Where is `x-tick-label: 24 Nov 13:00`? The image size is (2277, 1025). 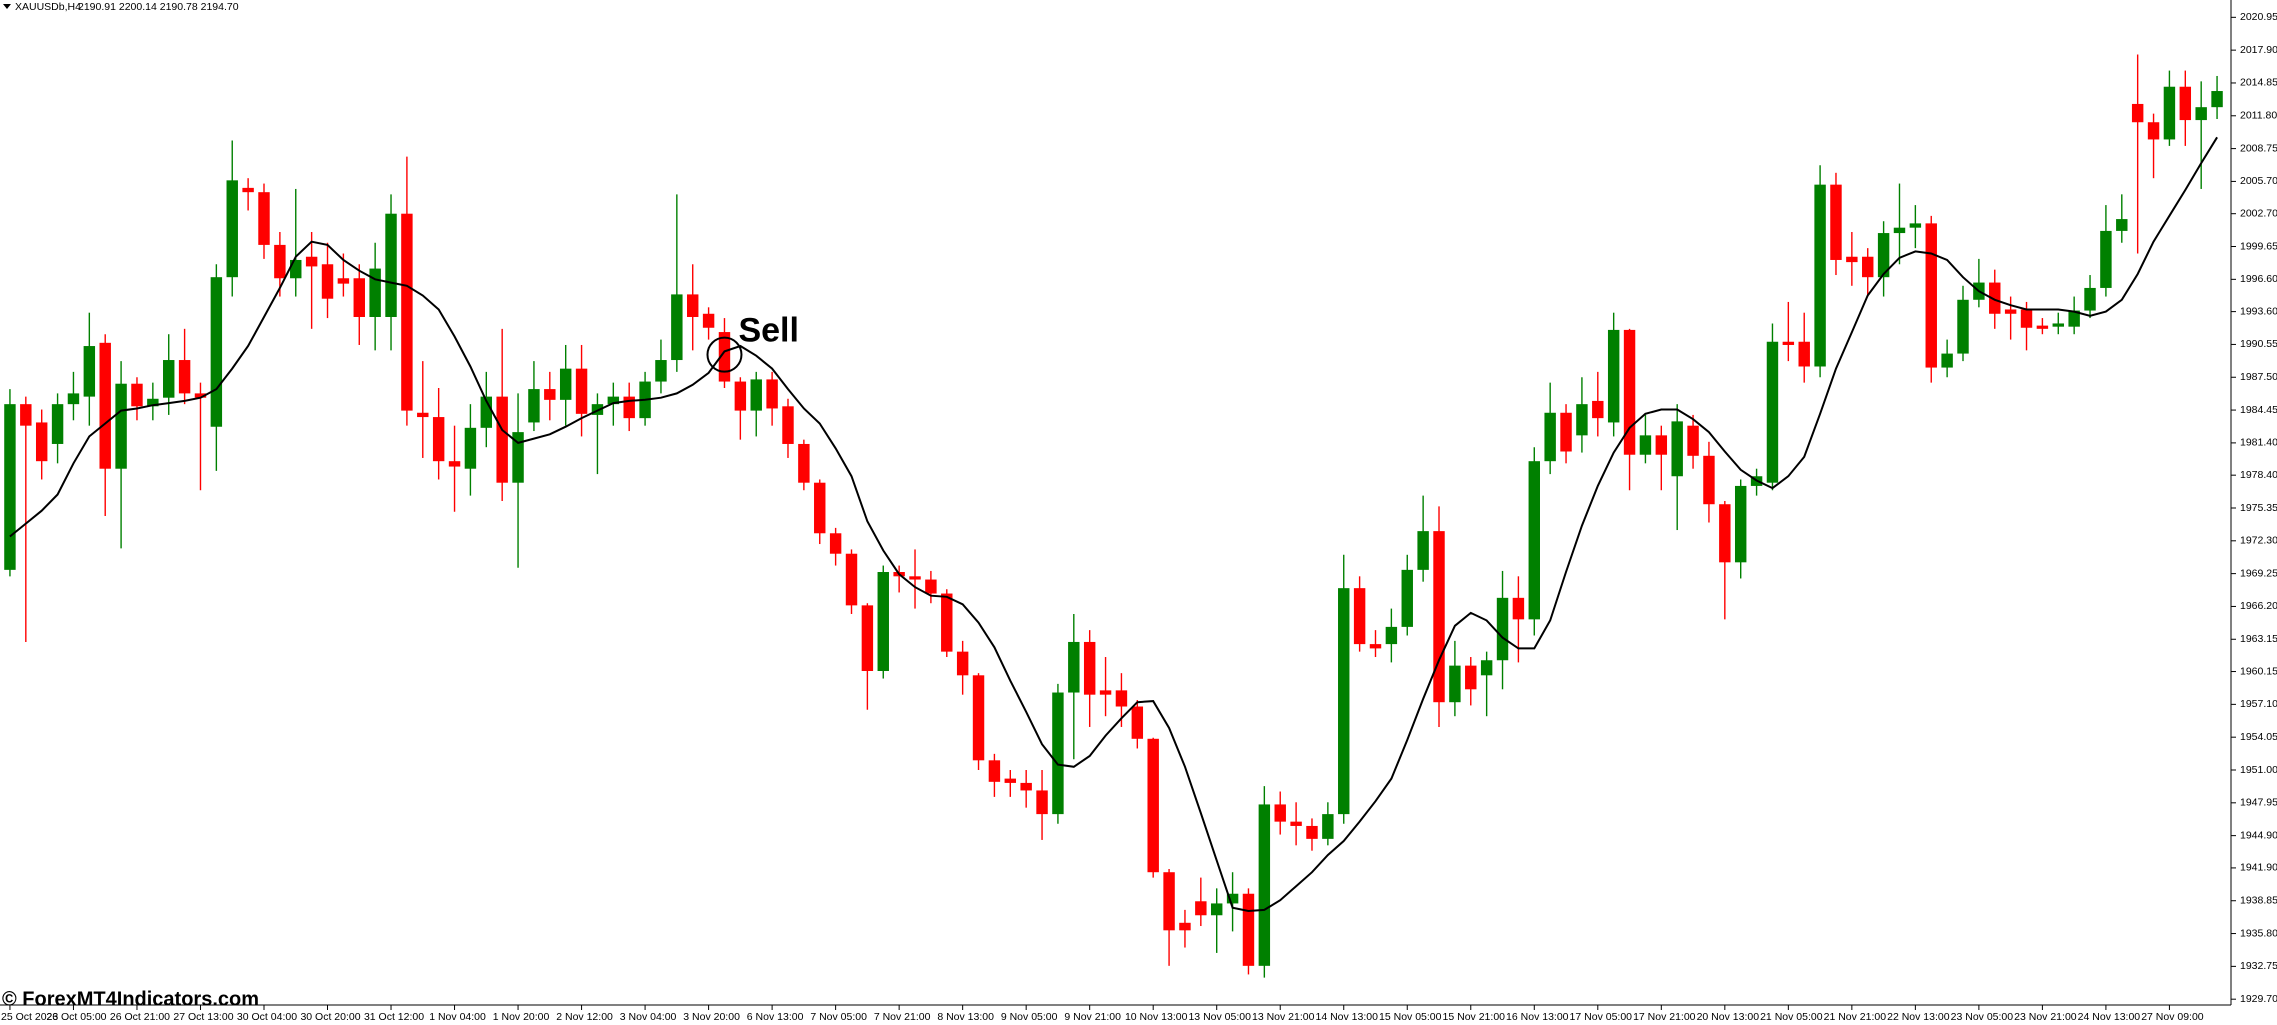 x-tick-label: 24 Nov 13:00 is located at coordinates (2109, 1017).